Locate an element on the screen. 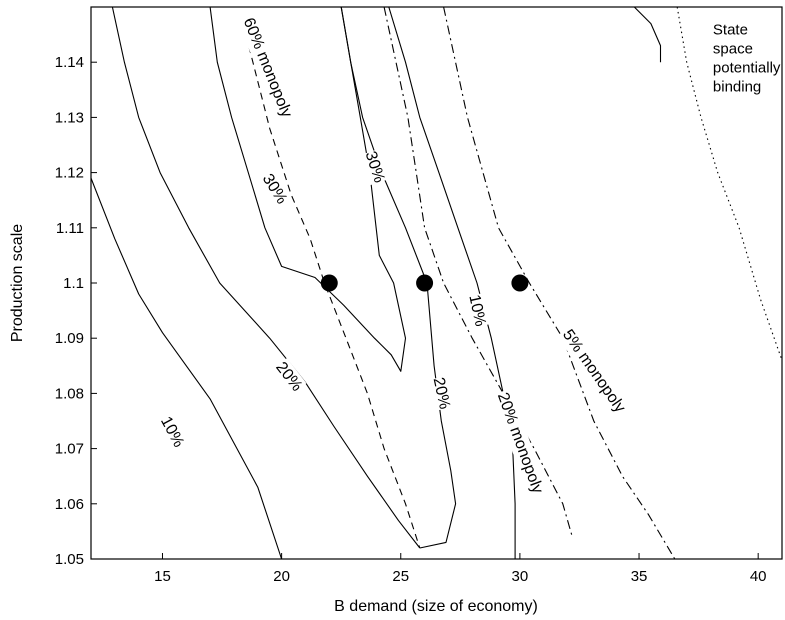 The width and height of the screenshot is (785, 620). contour-label-6: 10% is located at coordinates (476, 310).